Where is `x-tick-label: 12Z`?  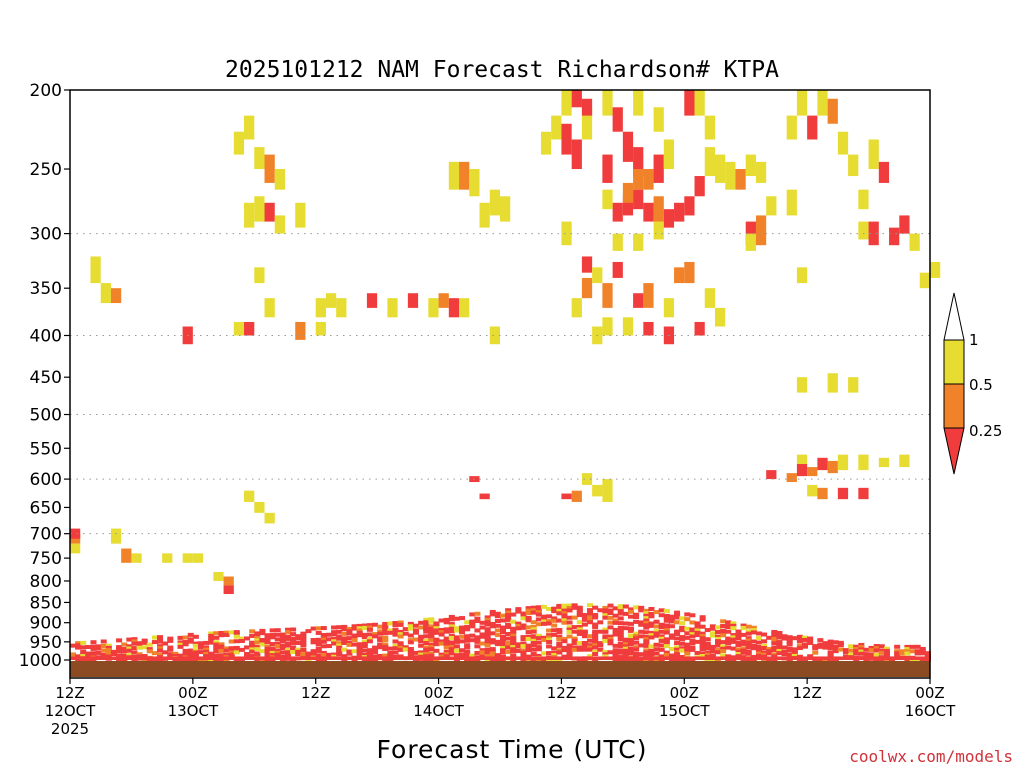
x-tick-label: 12Z is located at coordinates (561, 693).